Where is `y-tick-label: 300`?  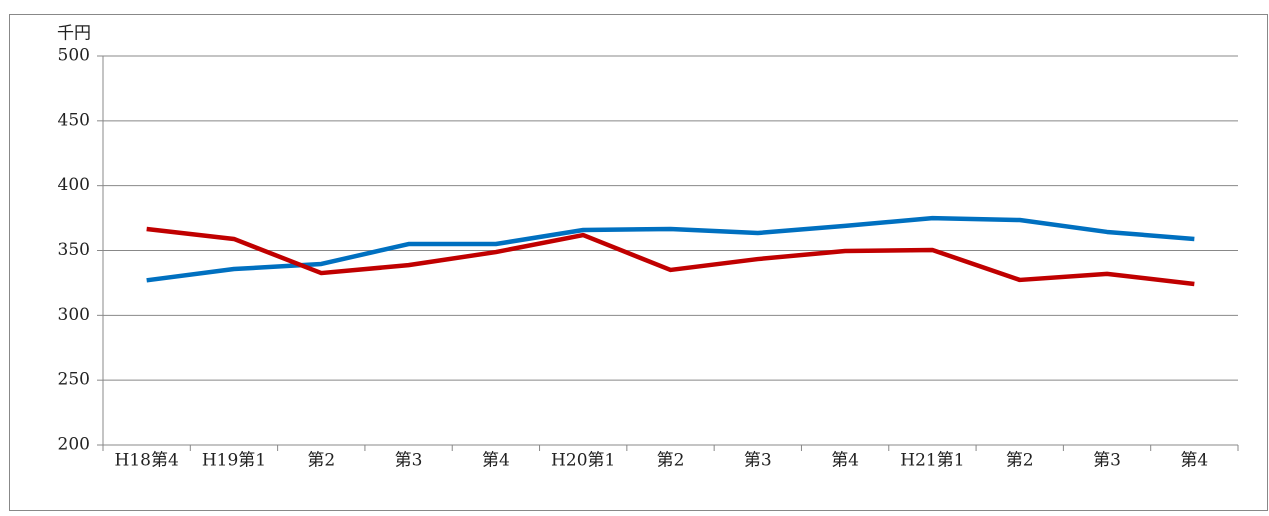
y-tick-label: 300 is located at coordinates (74, 315).